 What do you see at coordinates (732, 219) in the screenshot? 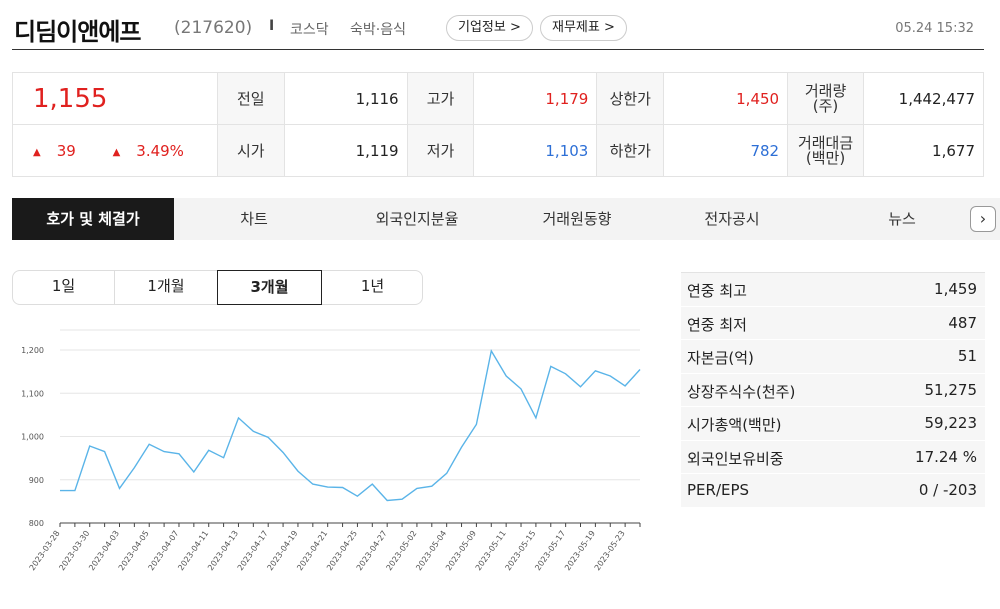
I see `tab-disclosures: 전자공시` at bounding box center [732, 219].